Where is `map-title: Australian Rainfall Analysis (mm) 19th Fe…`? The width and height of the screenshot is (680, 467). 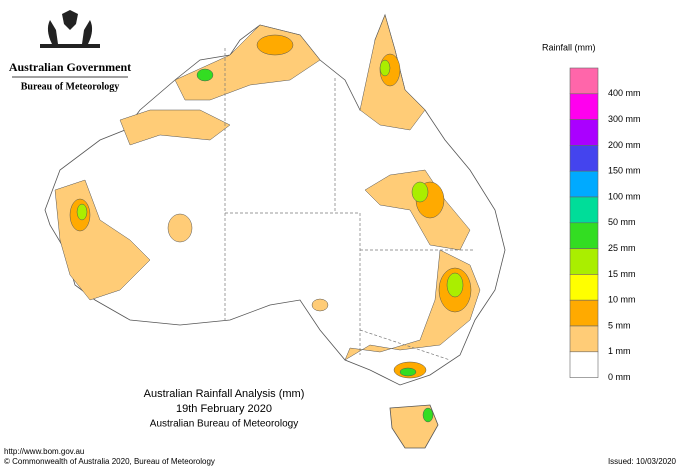
map-title: Australian Rainfall Analysis (mm) 19th Fe… is located at coordinates (224, 409).